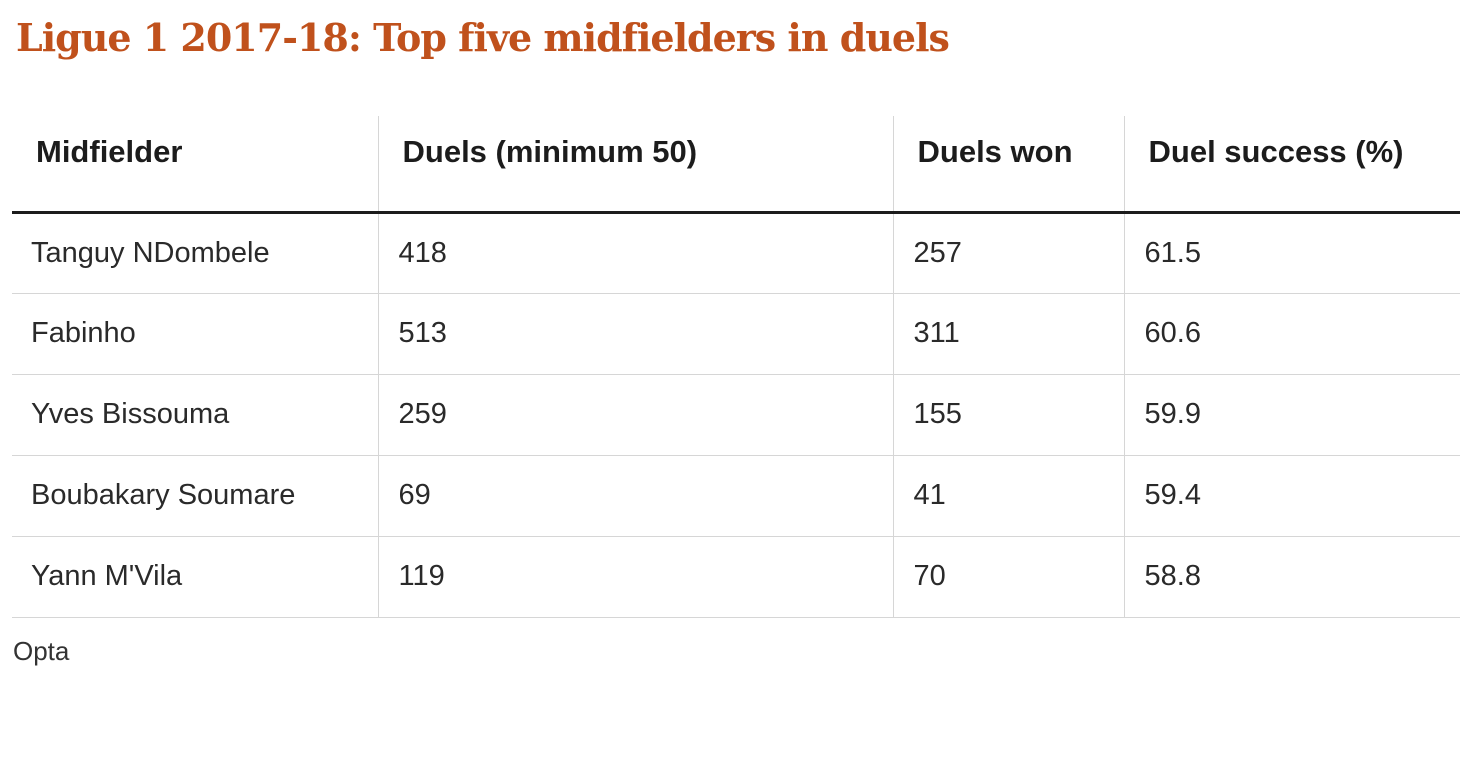 The height and width of the screenshot is (762, 1460). I want to click on table-row: Tanguy NDombele 418 257 61.5, so click(736, 253).